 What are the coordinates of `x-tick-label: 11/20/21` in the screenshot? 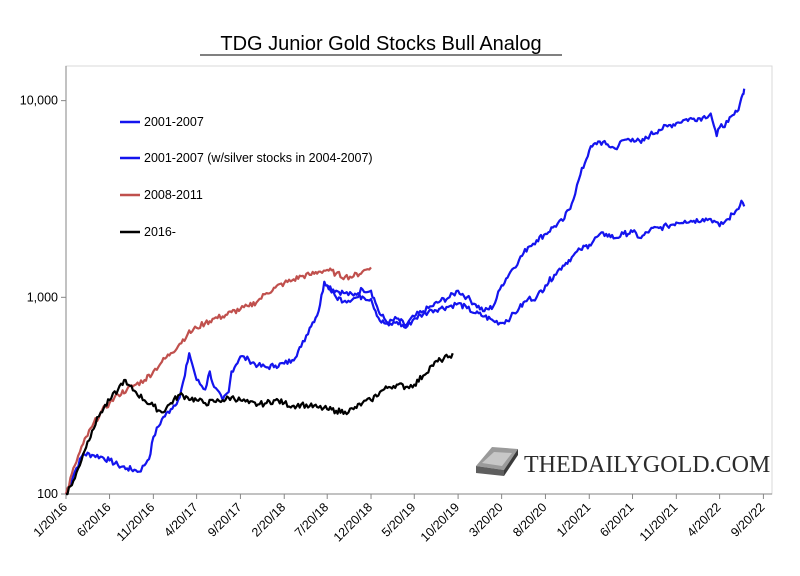 It's located at (659, 522).